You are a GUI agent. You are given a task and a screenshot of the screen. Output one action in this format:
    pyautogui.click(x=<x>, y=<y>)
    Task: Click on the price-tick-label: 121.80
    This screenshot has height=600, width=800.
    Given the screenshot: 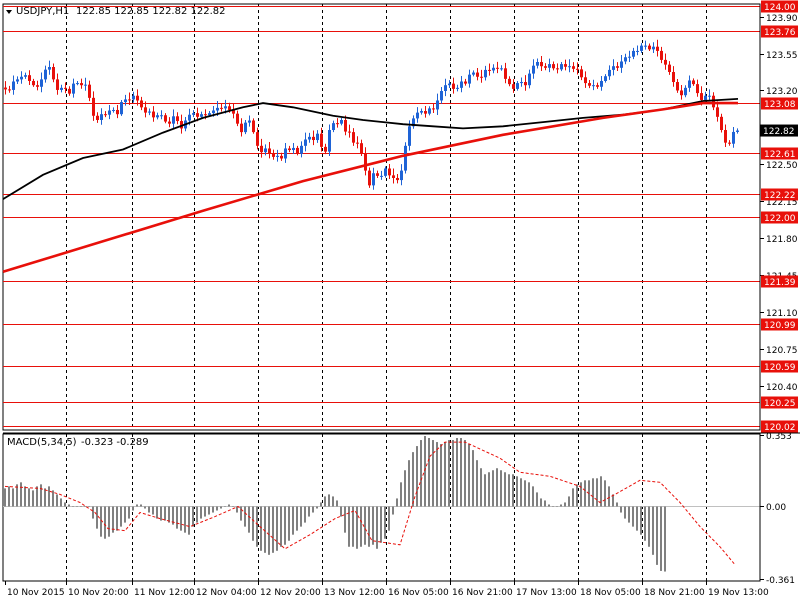 What is the action you would take?
    pyautogui.click(x=782, y=240)
    